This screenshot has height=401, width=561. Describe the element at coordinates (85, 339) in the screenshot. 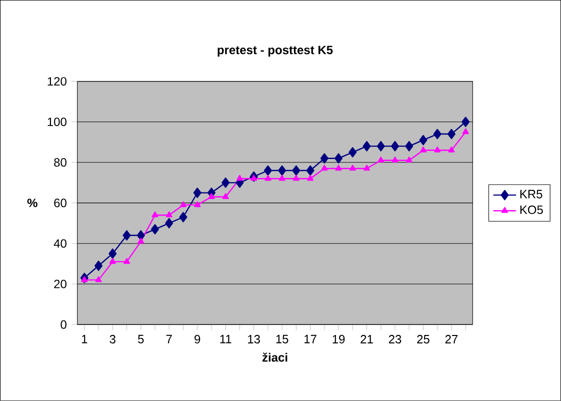

I see `x-tick-label: 1` at that location.